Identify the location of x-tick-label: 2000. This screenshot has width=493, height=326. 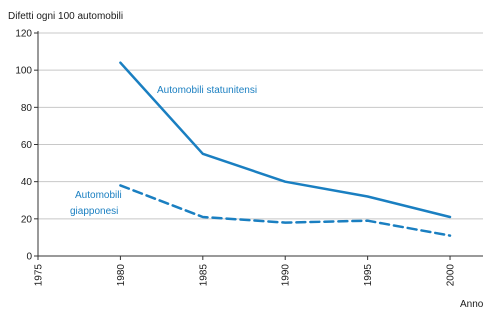
(451, 275).